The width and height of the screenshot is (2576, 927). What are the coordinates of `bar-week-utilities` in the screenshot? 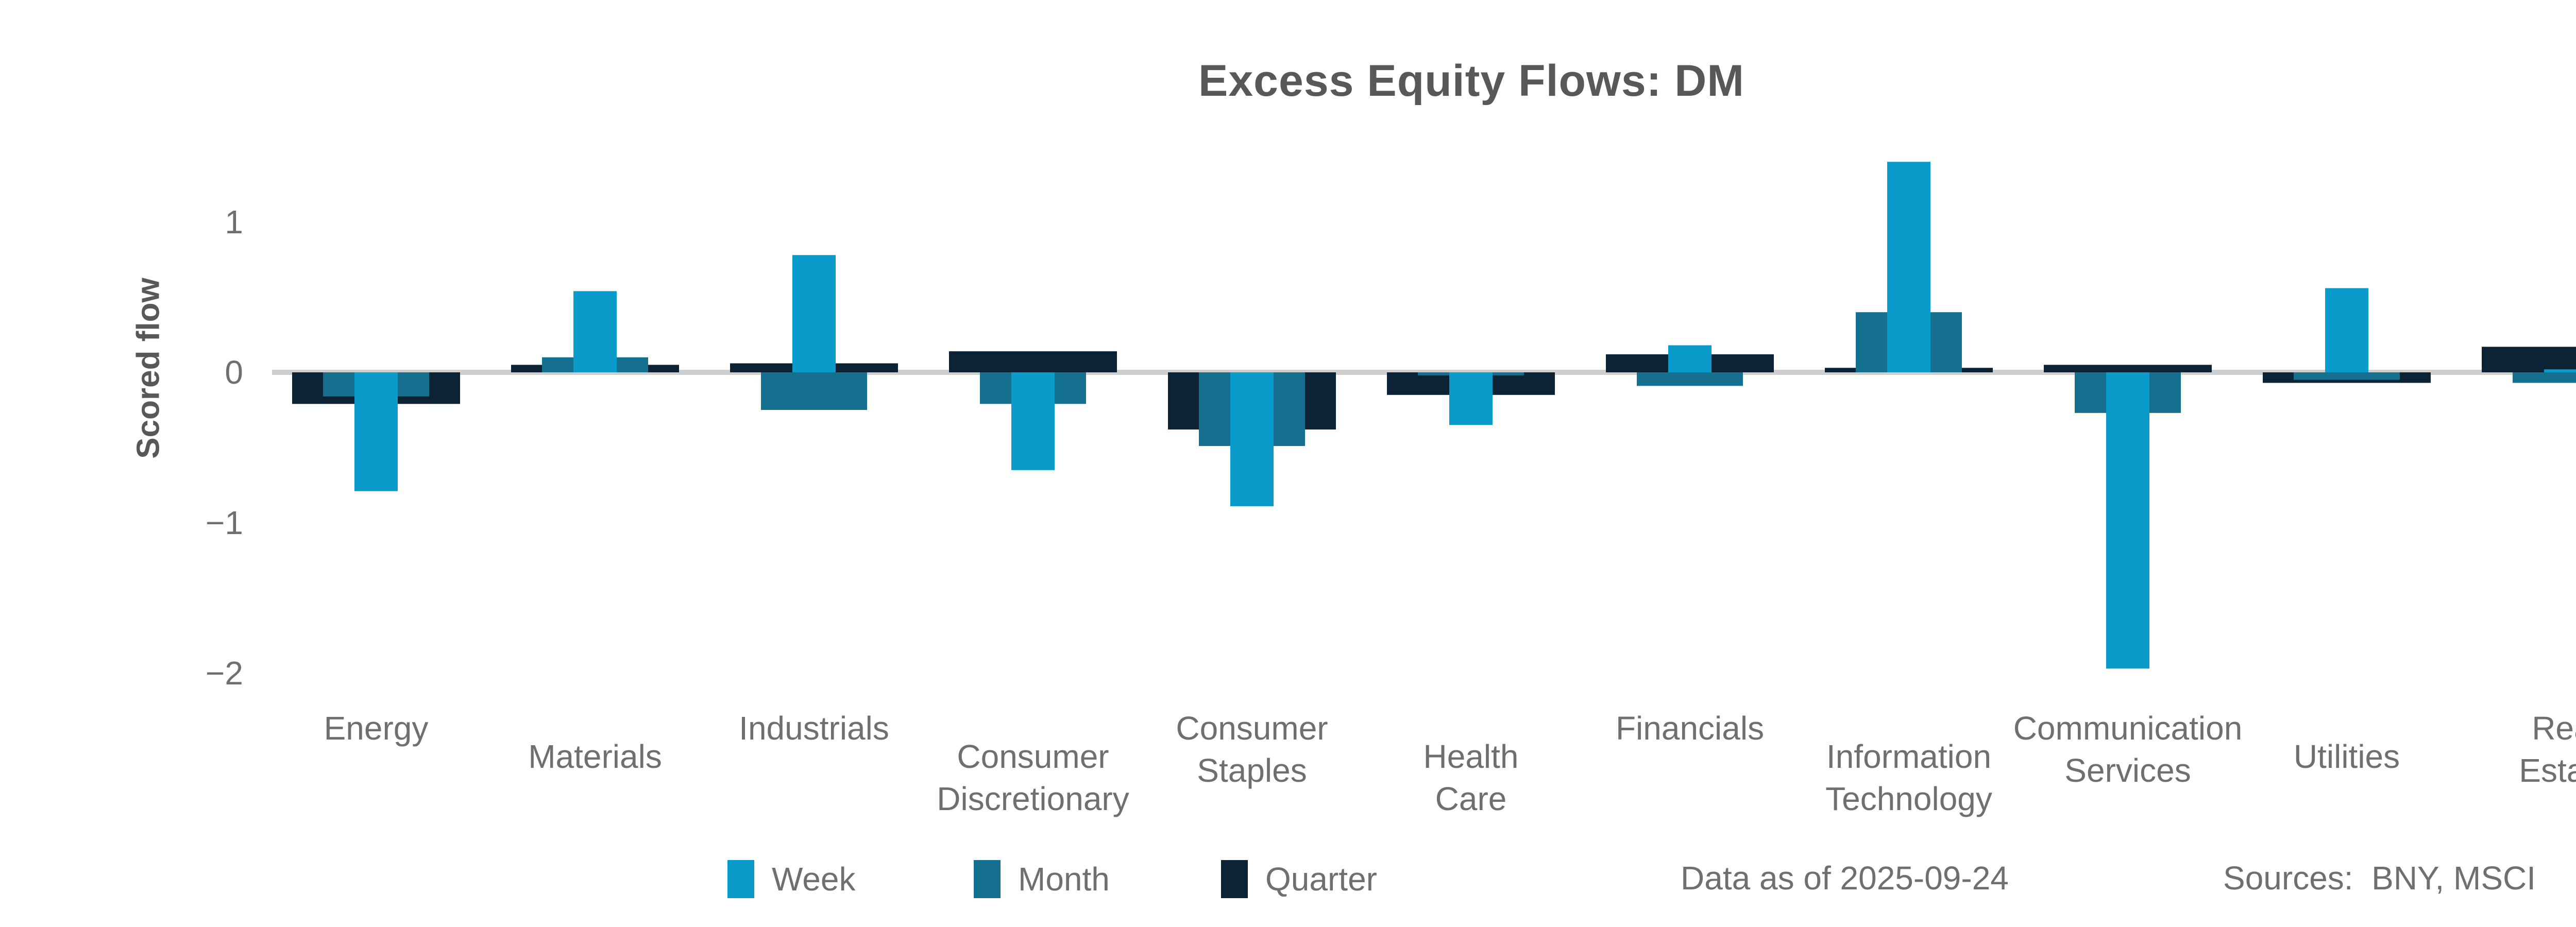 It's located at (2347, 330).